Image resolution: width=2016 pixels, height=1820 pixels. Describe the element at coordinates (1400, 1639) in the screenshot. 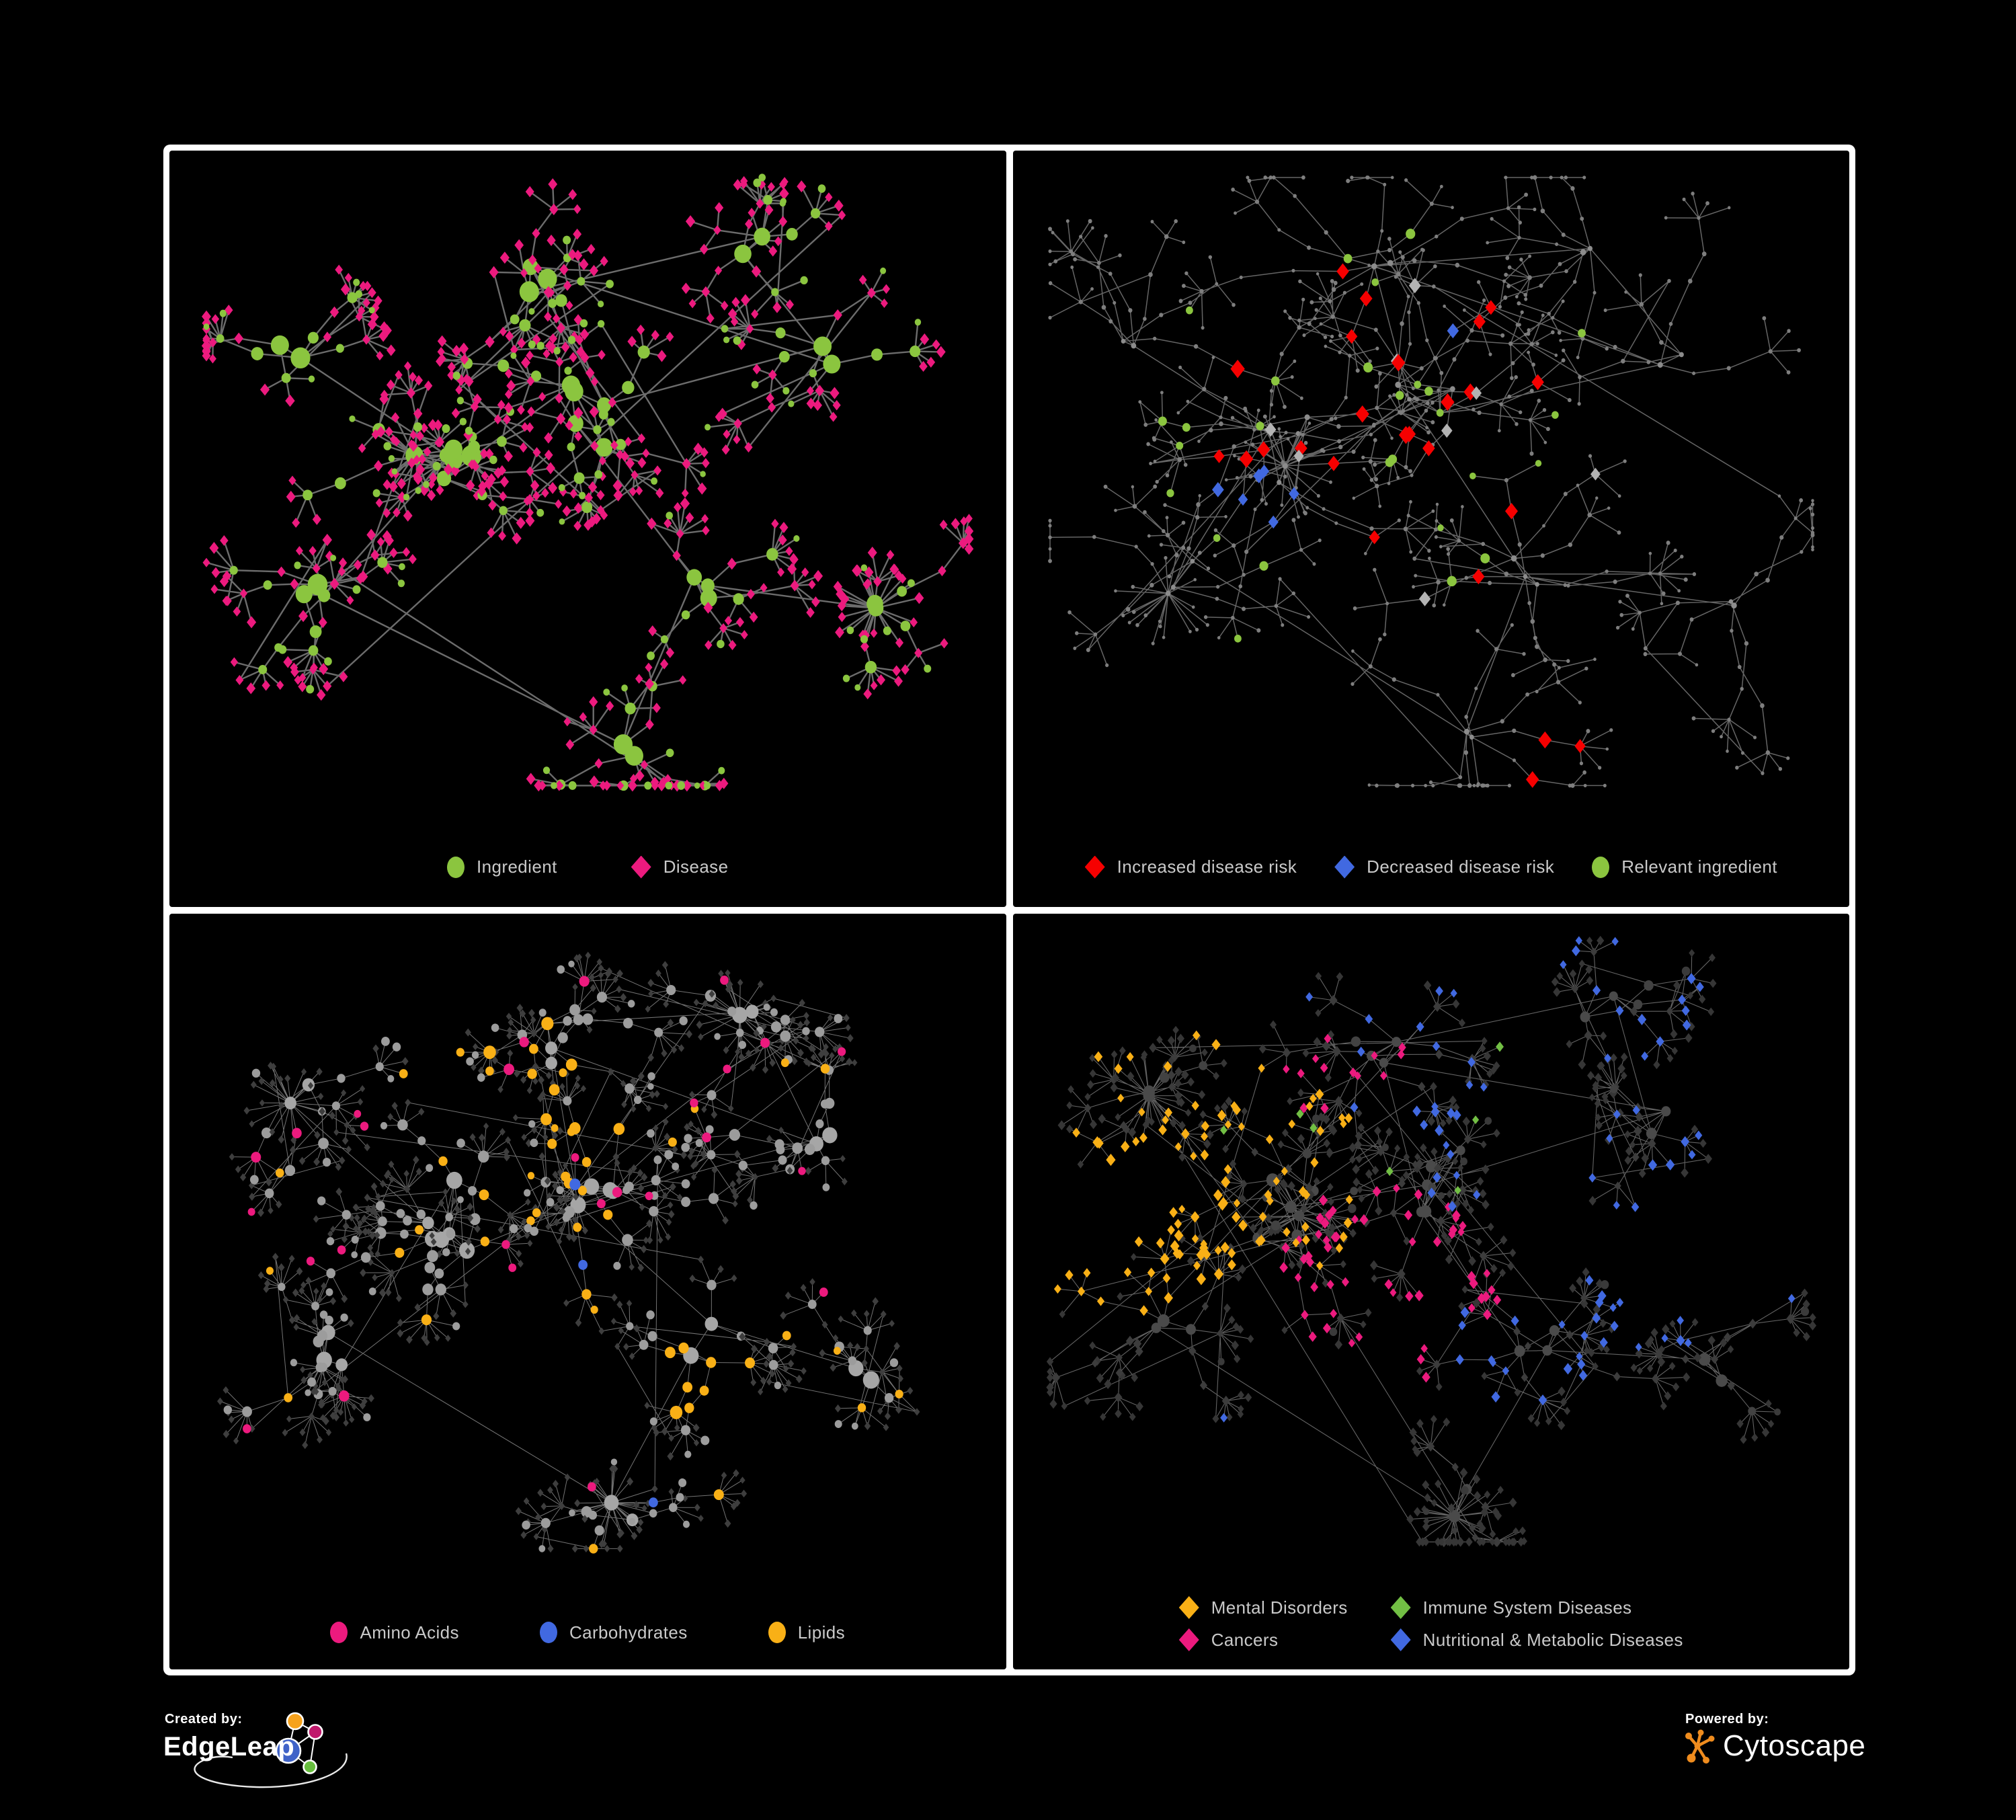

I see `nutritional-metabolic-marker` at that location.